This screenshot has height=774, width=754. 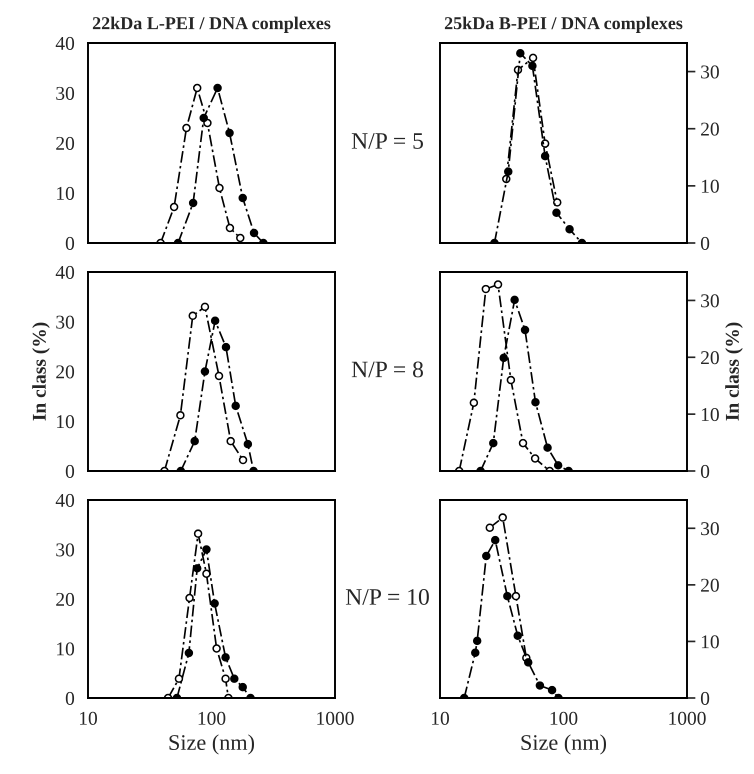 I want to click on chart-title: 22kDa L-PEI / DNA complexes, so click(x=211, y=24).